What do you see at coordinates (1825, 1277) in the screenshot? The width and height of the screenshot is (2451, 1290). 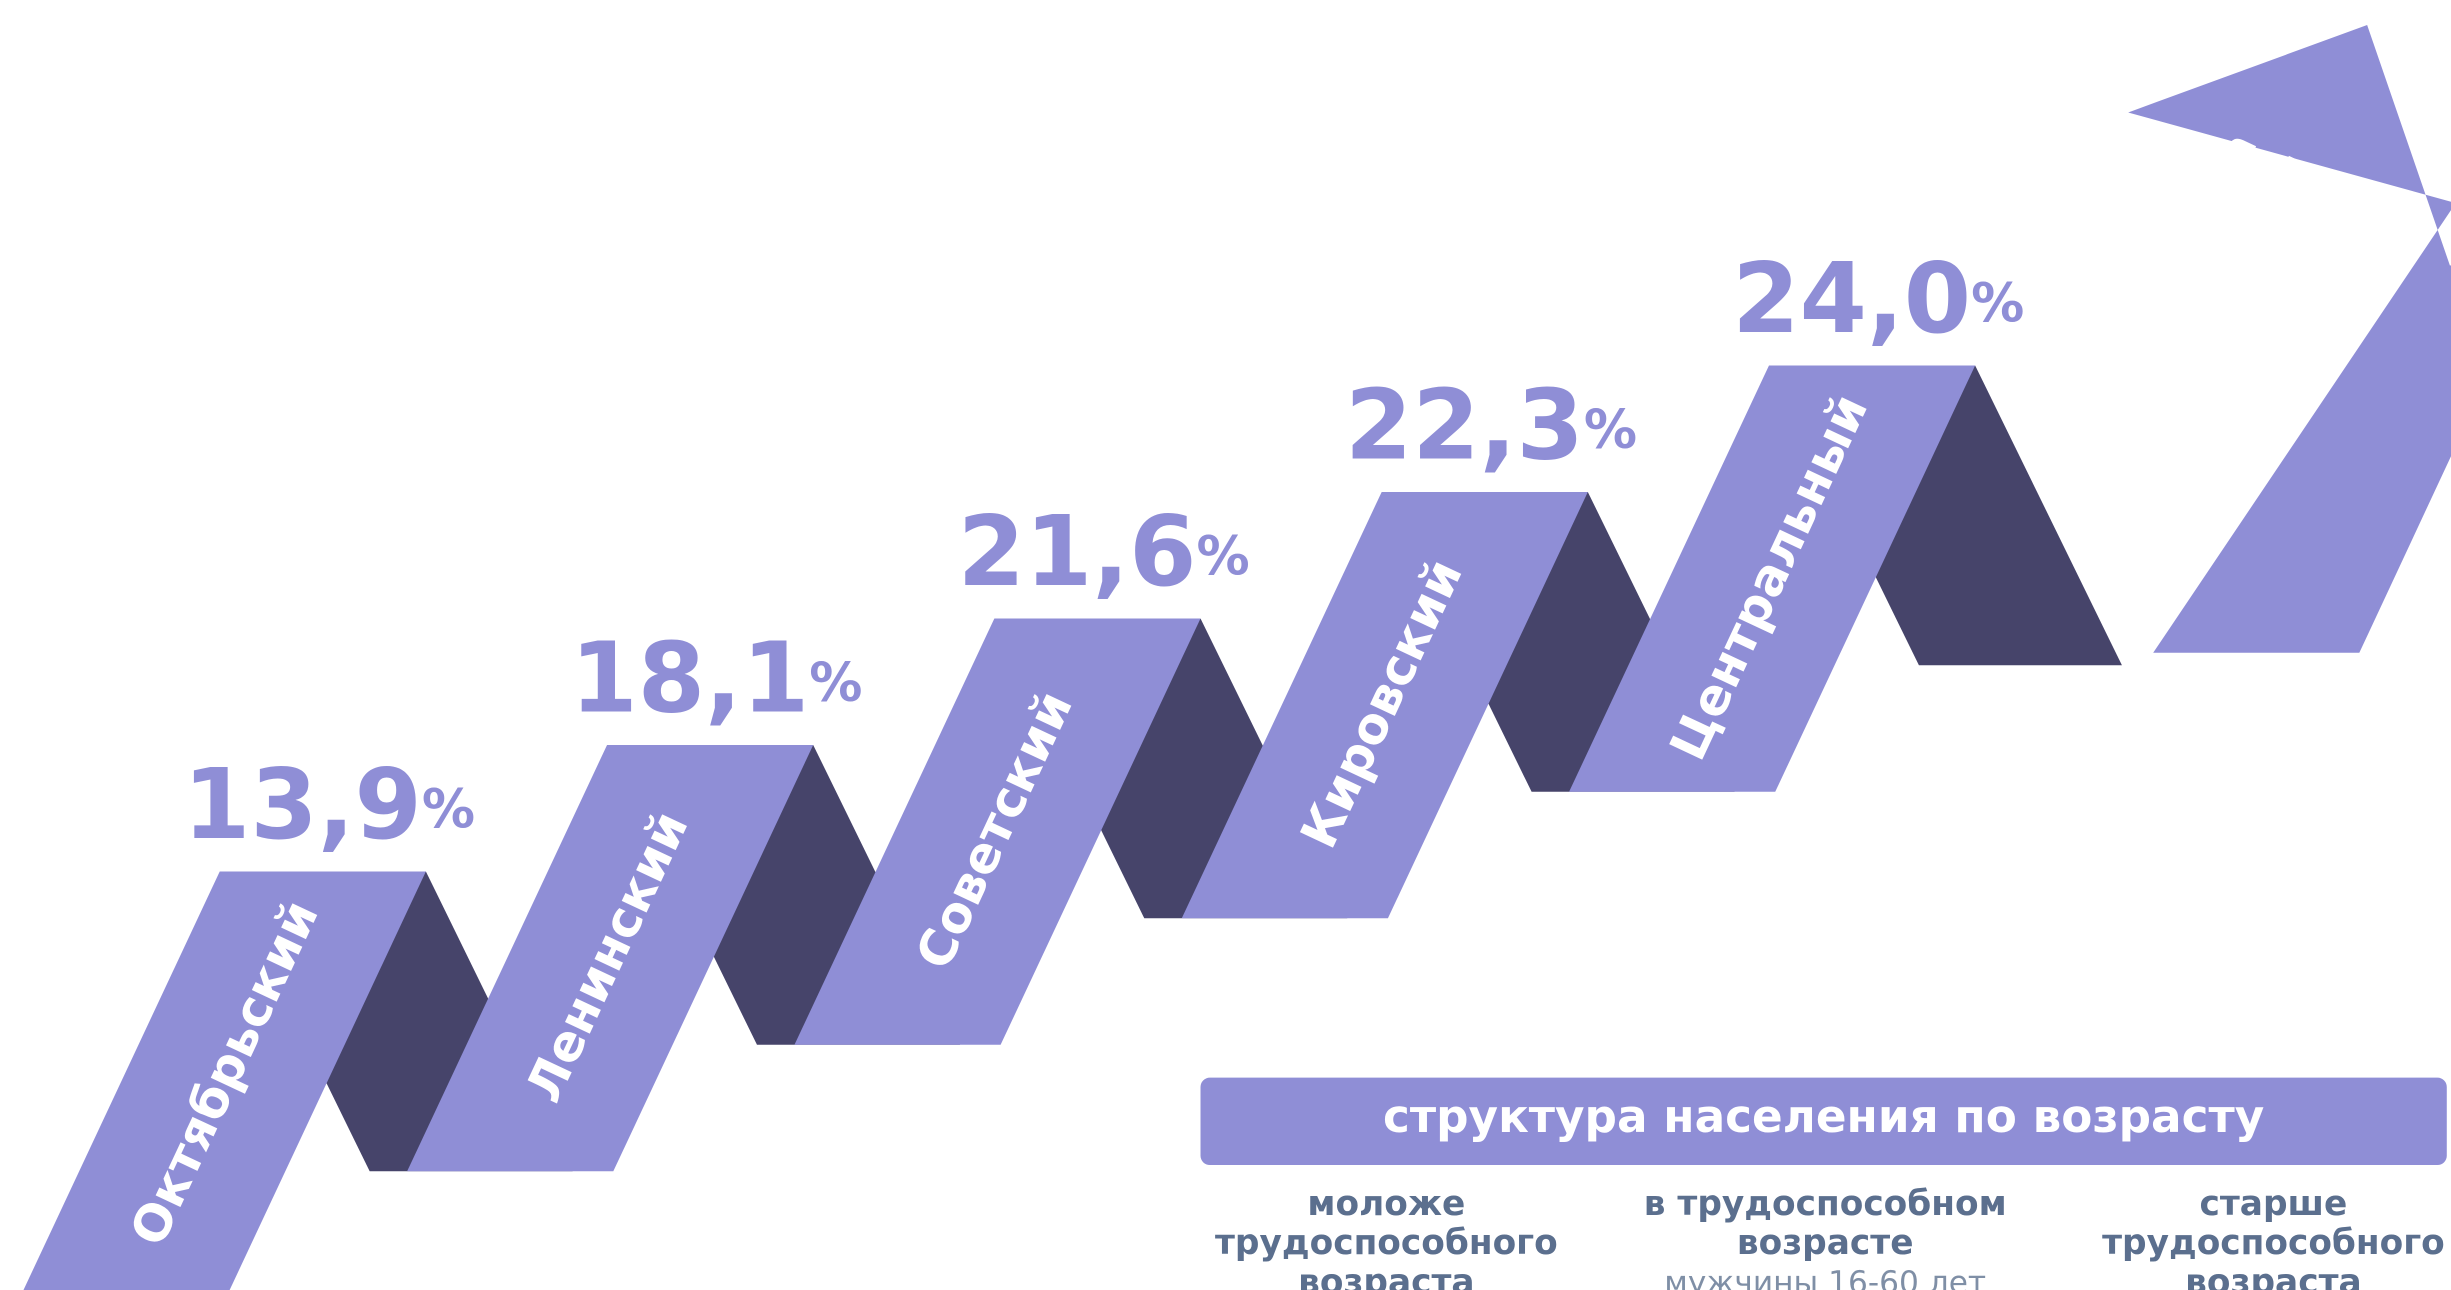 I see `age-group-note: мужчины 16-60 лет` at bounding box center [1825, 1277].